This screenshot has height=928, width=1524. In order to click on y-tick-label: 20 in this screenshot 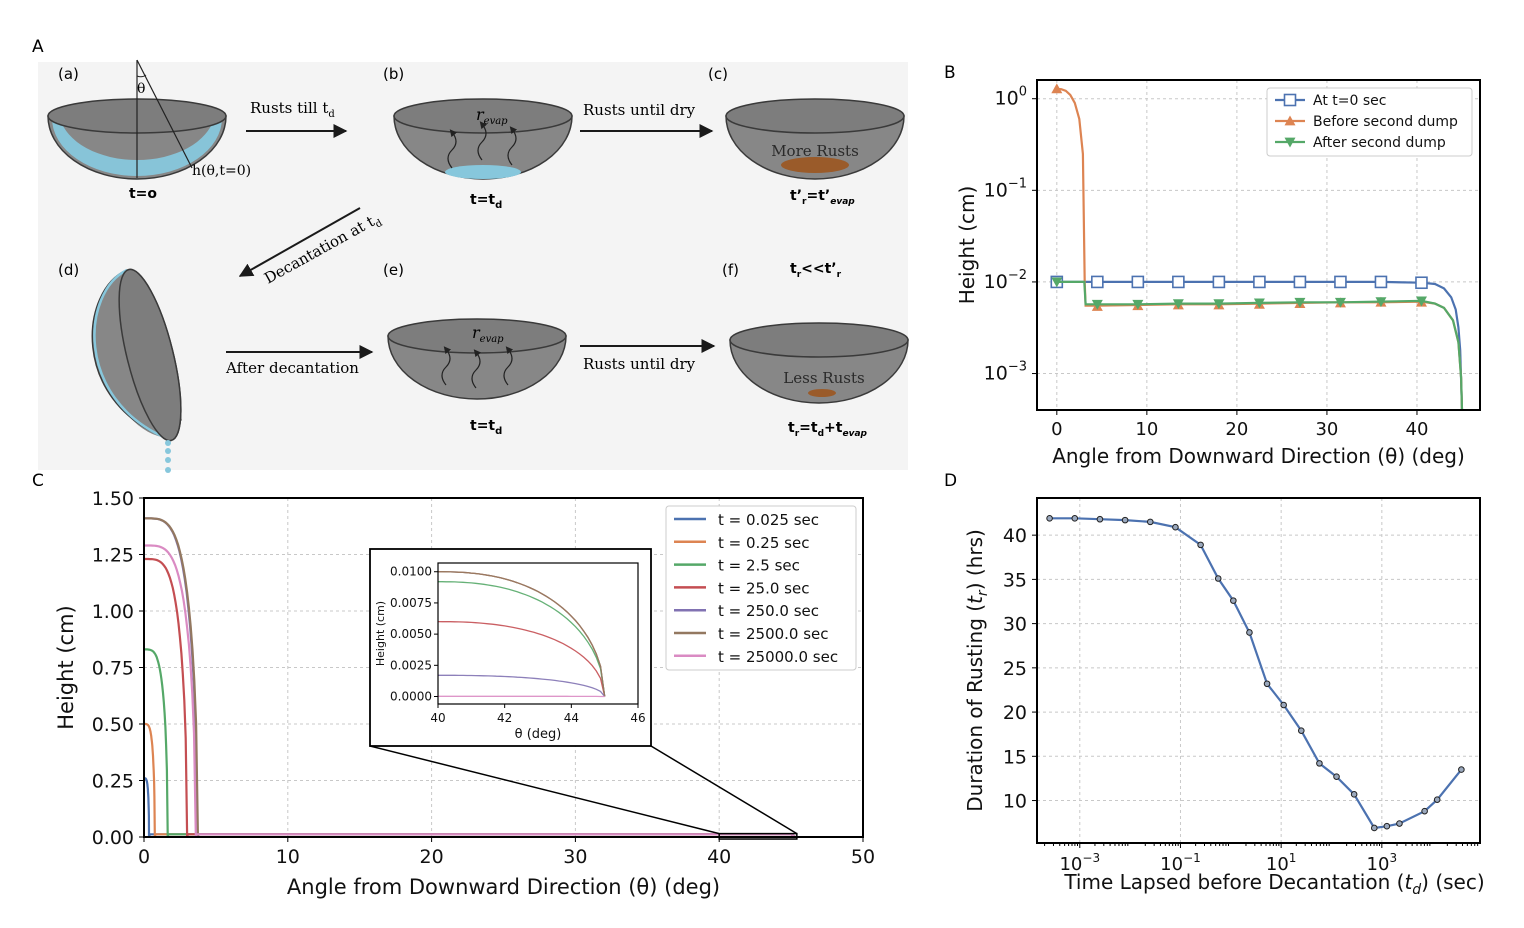, I will do `click(1015, 713)`.